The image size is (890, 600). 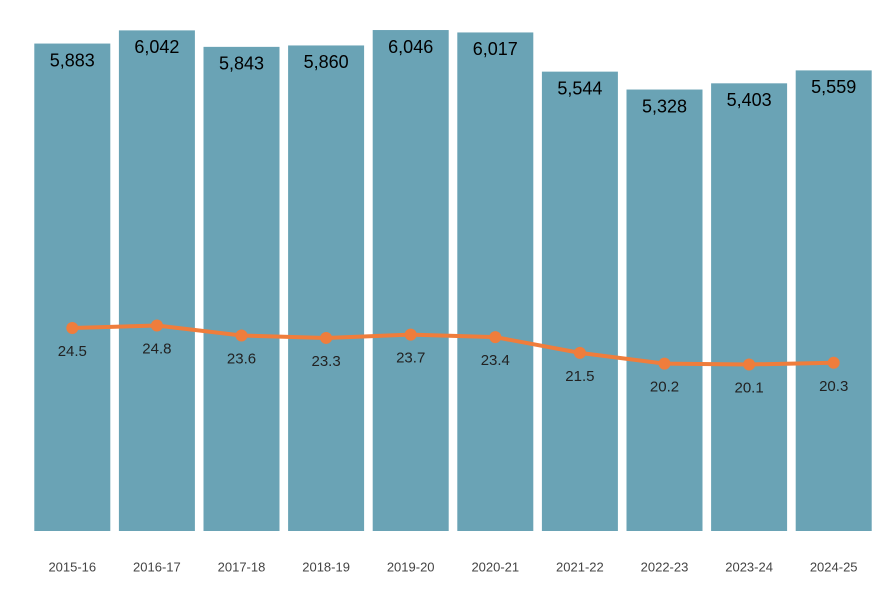 What do you see at coordinates (72, 60) in the screenshot?
I see `bar-value-label: 5,883` at bounding box center [72, 60].